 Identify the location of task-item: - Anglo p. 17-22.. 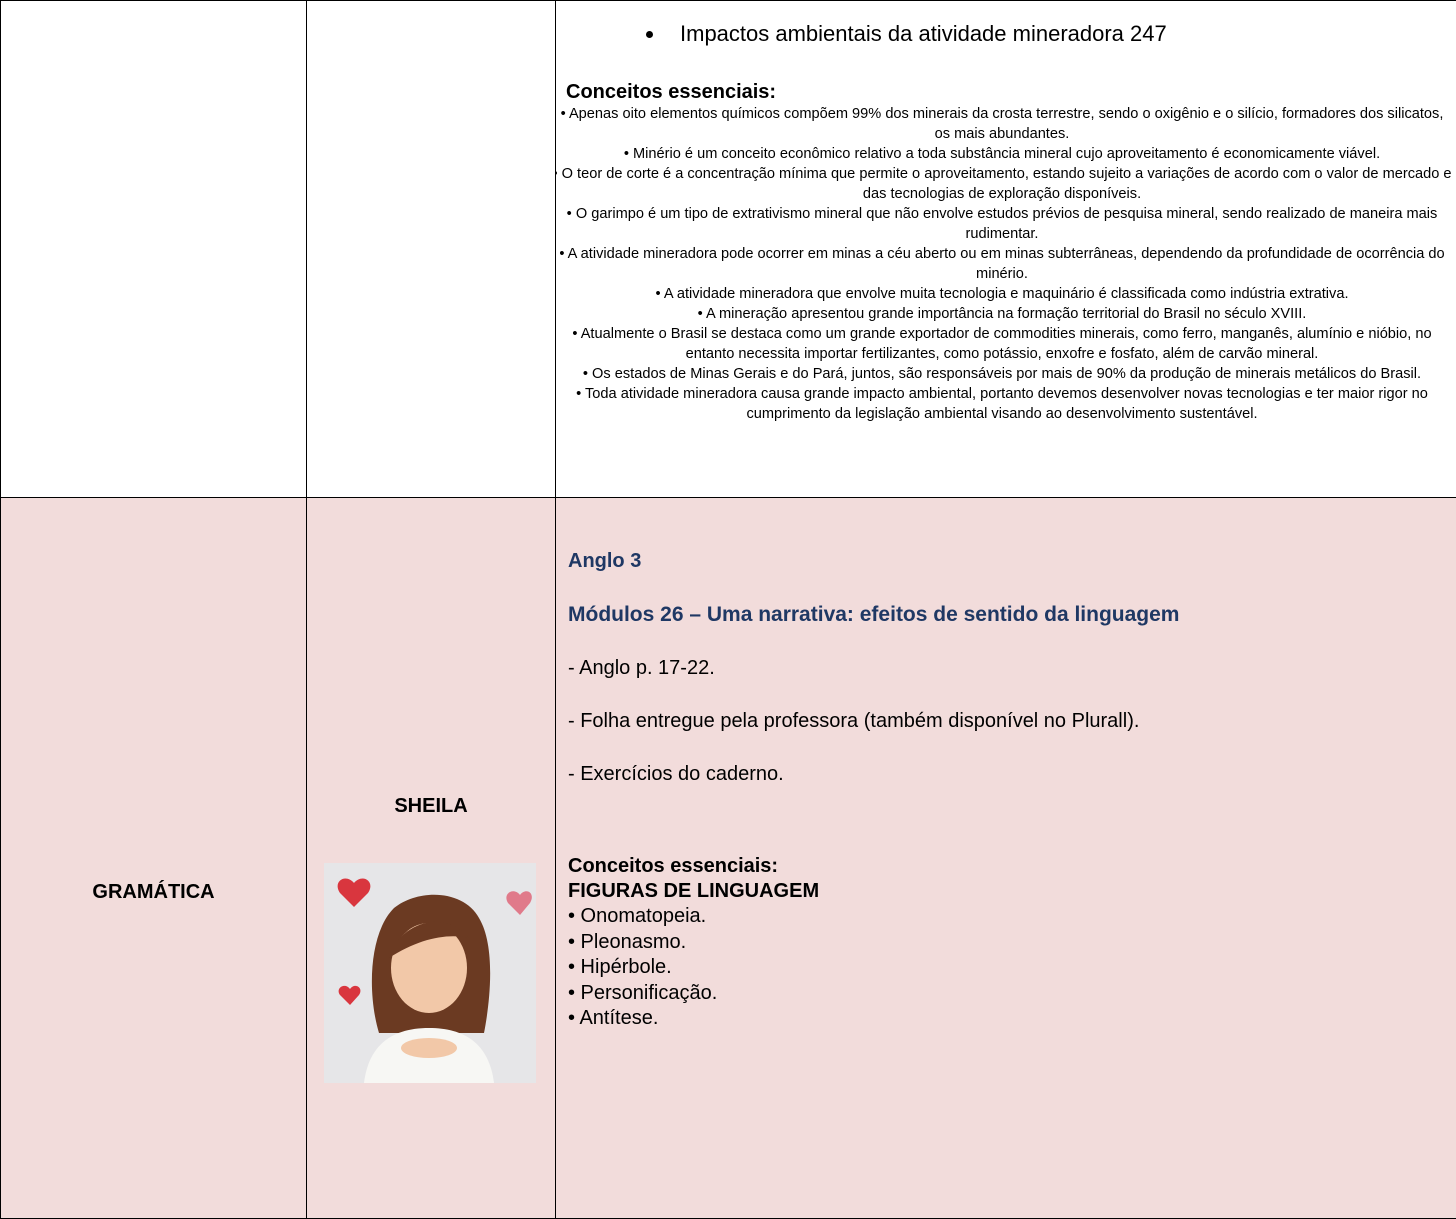
(1012, 668).